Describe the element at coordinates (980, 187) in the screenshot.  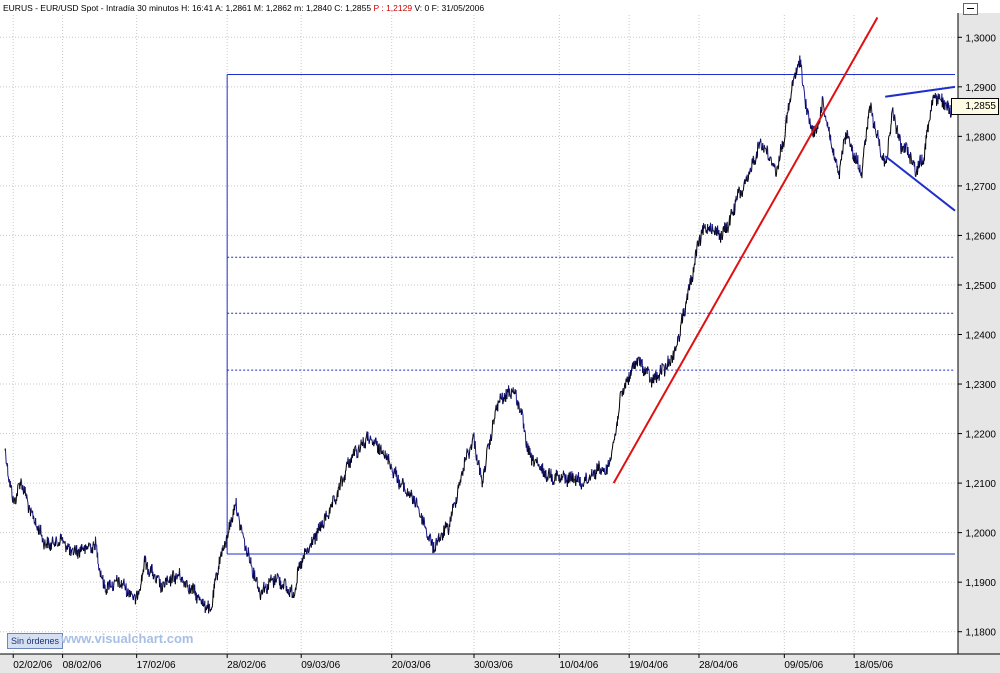
I see `y-tick-label: 1,2700` at that location.